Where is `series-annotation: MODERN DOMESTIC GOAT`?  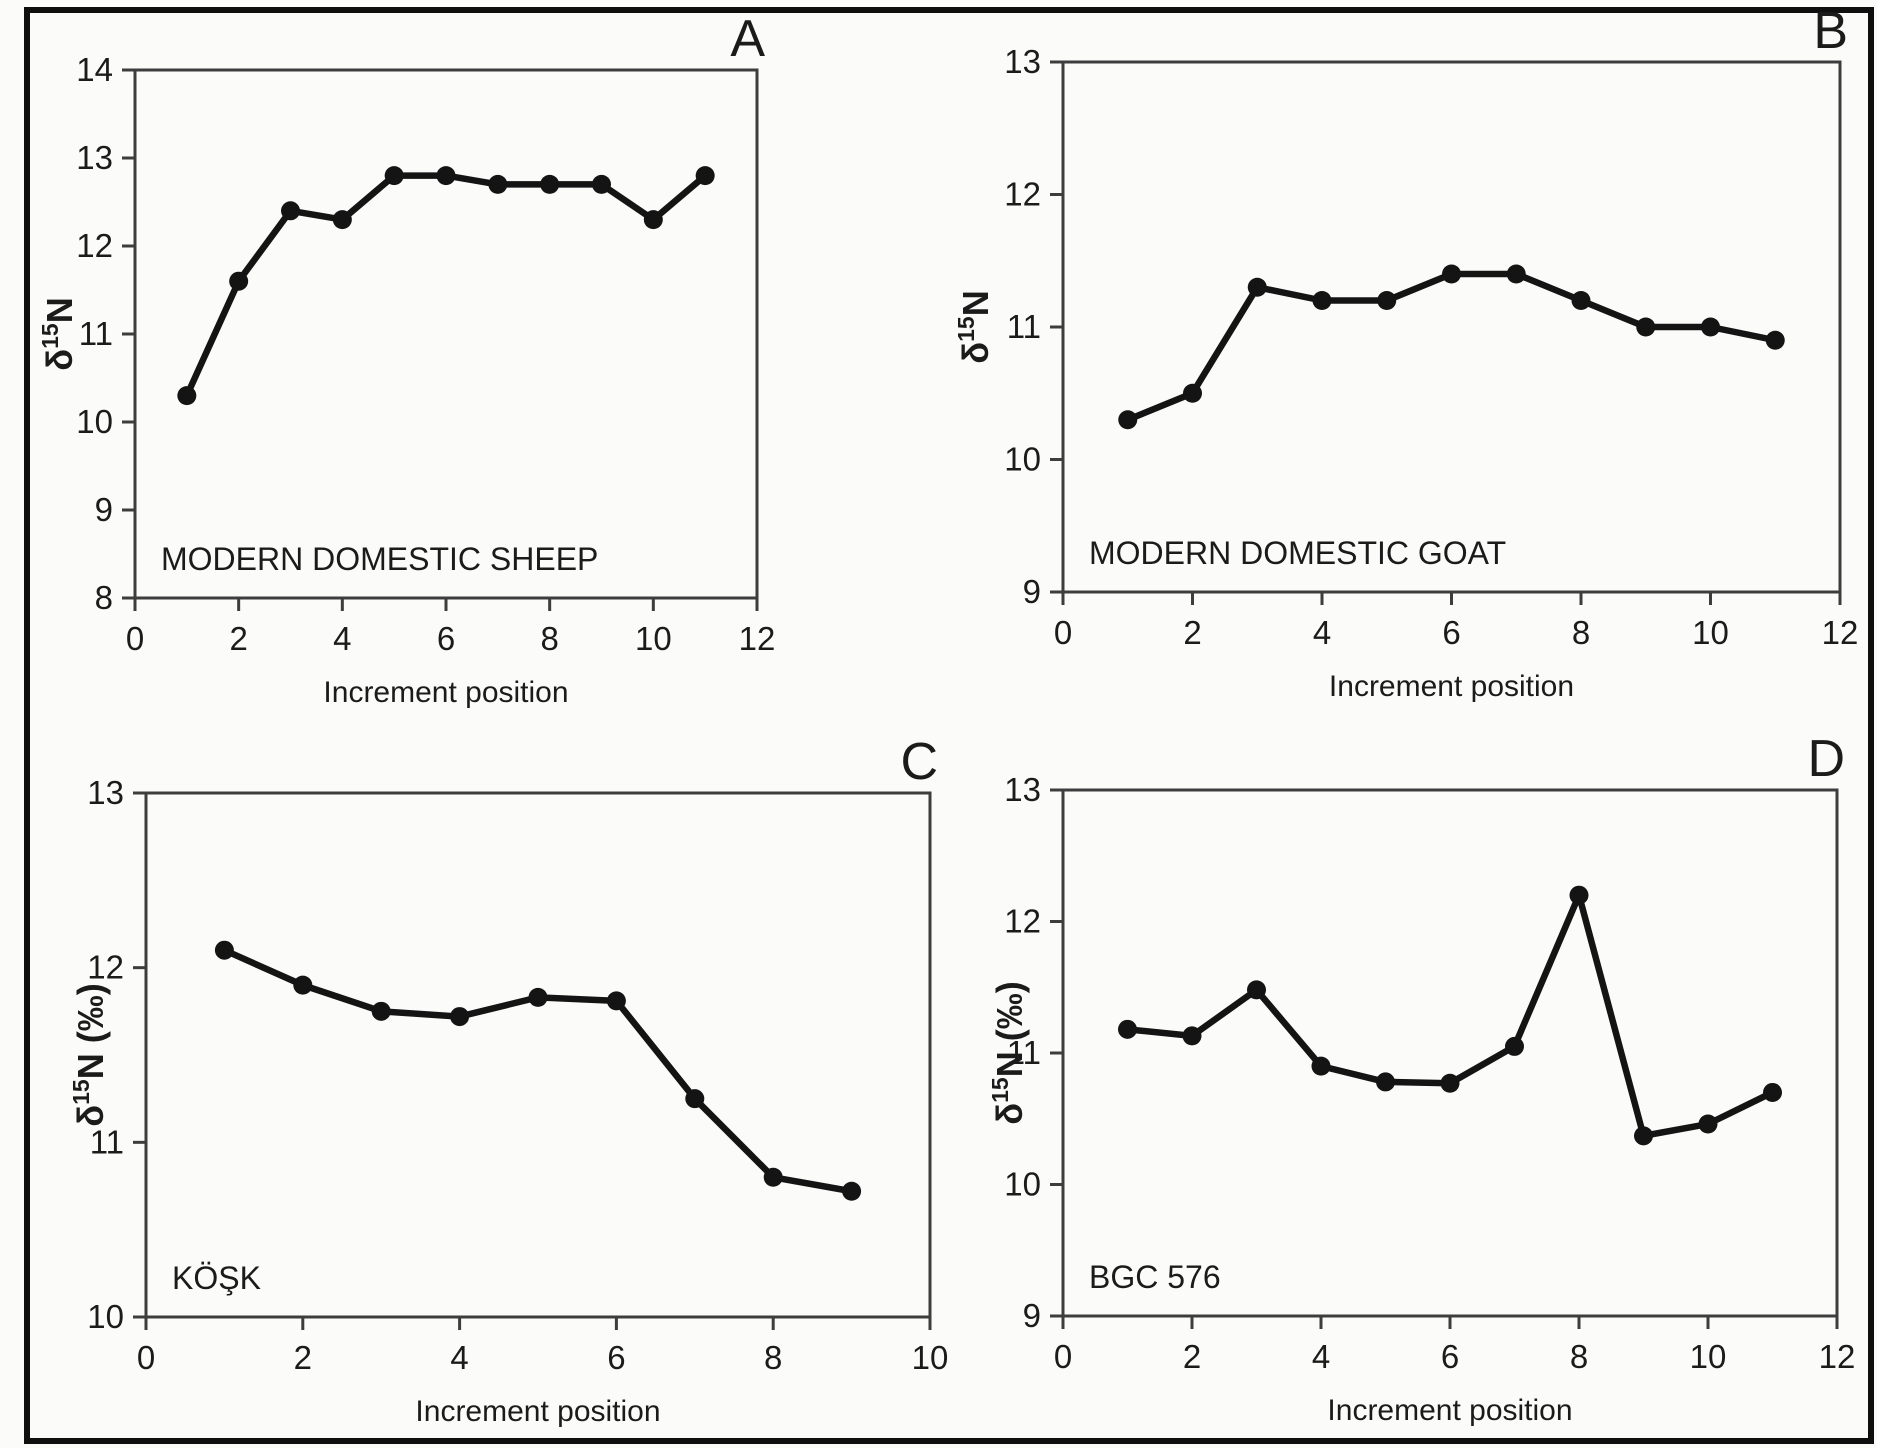
series-annotation: MODERN DOMESTIC GOAT is located at coordinates (1297, 553).